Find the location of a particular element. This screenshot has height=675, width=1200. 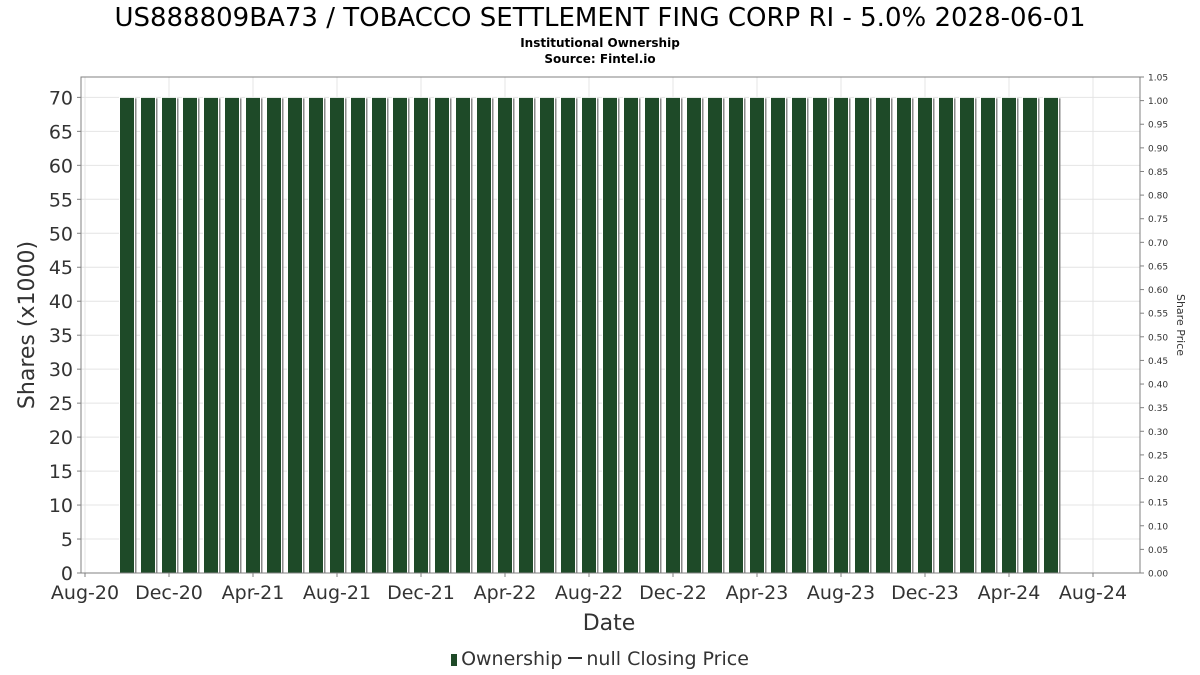

y-tick-label: 35 is located at coordinates (61, 336).